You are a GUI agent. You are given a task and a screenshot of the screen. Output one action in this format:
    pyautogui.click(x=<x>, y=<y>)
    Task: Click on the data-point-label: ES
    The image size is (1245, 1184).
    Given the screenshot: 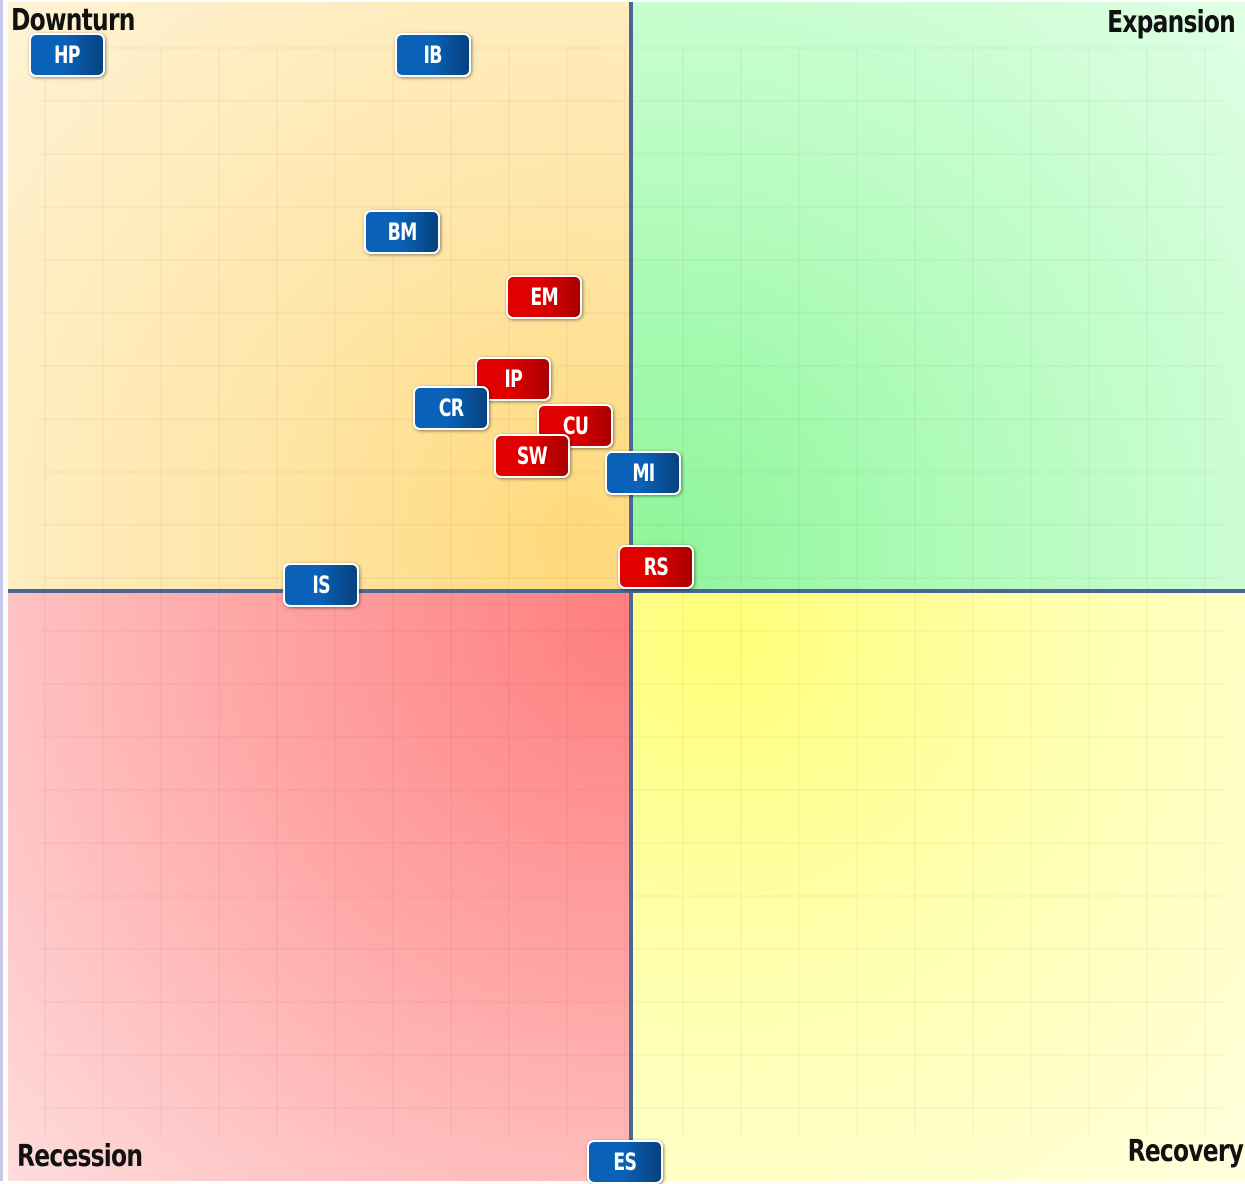 What is the action you would take?
    pyautogui.click(x=625, y=1162)
    